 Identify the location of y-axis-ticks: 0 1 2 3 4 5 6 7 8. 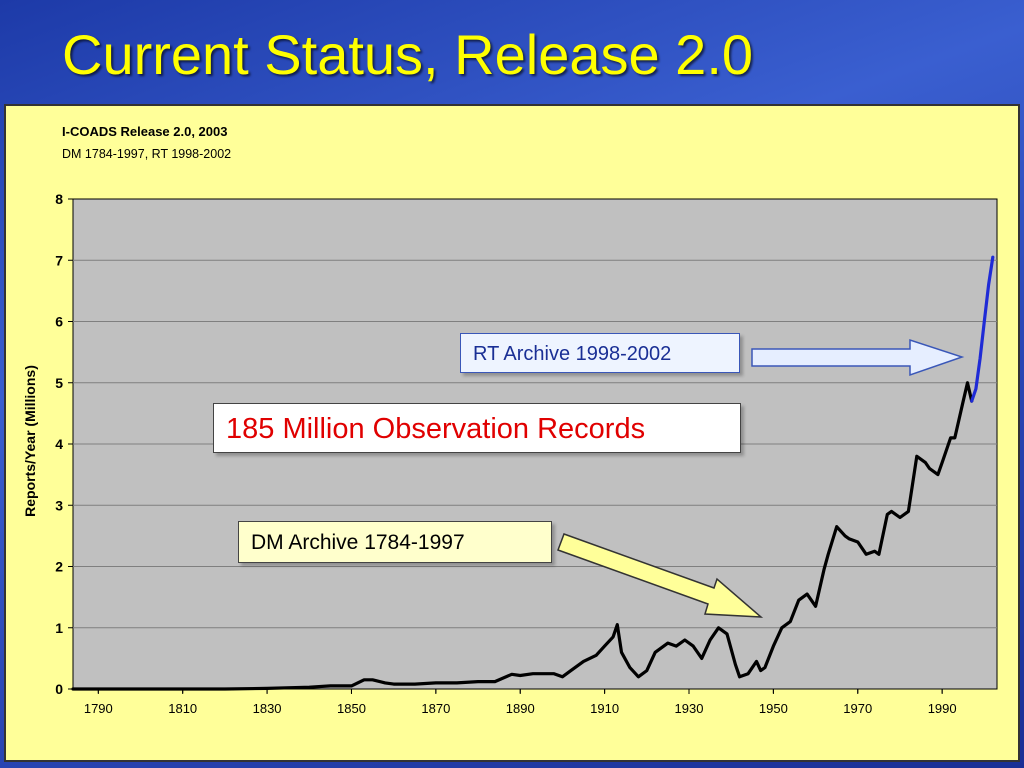
(64, 444).